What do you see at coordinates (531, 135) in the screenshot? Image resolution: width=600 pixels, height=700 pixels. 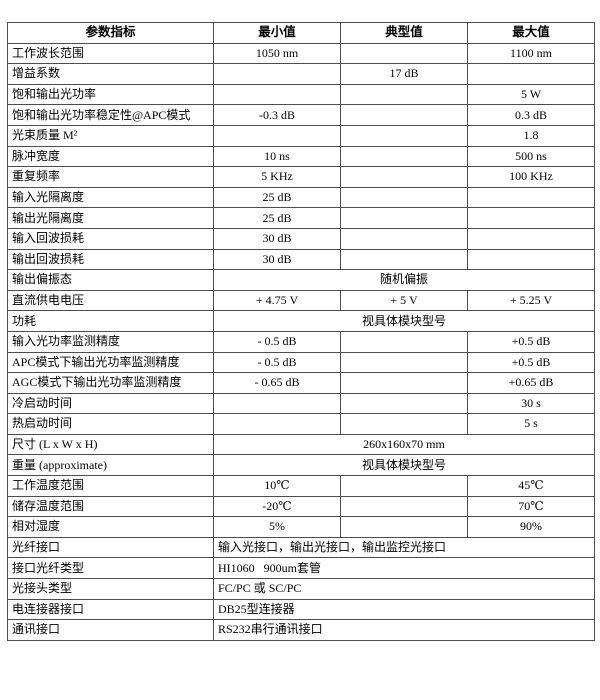 I see `max-value-cell: 1.8` at bounding box center [531, 135].